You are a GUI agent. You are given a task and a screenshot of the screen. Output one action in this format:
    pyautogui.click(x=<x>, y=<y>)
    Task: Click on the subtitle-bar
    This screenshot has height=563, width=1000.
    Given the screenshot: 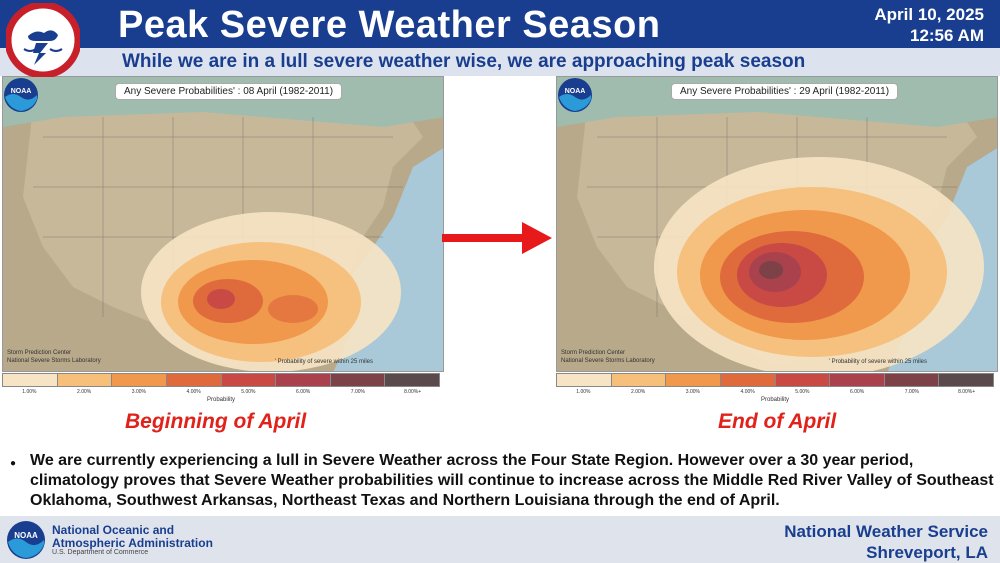 What is the action you would take?
    pyautogui.click(x=500, y=62)
    